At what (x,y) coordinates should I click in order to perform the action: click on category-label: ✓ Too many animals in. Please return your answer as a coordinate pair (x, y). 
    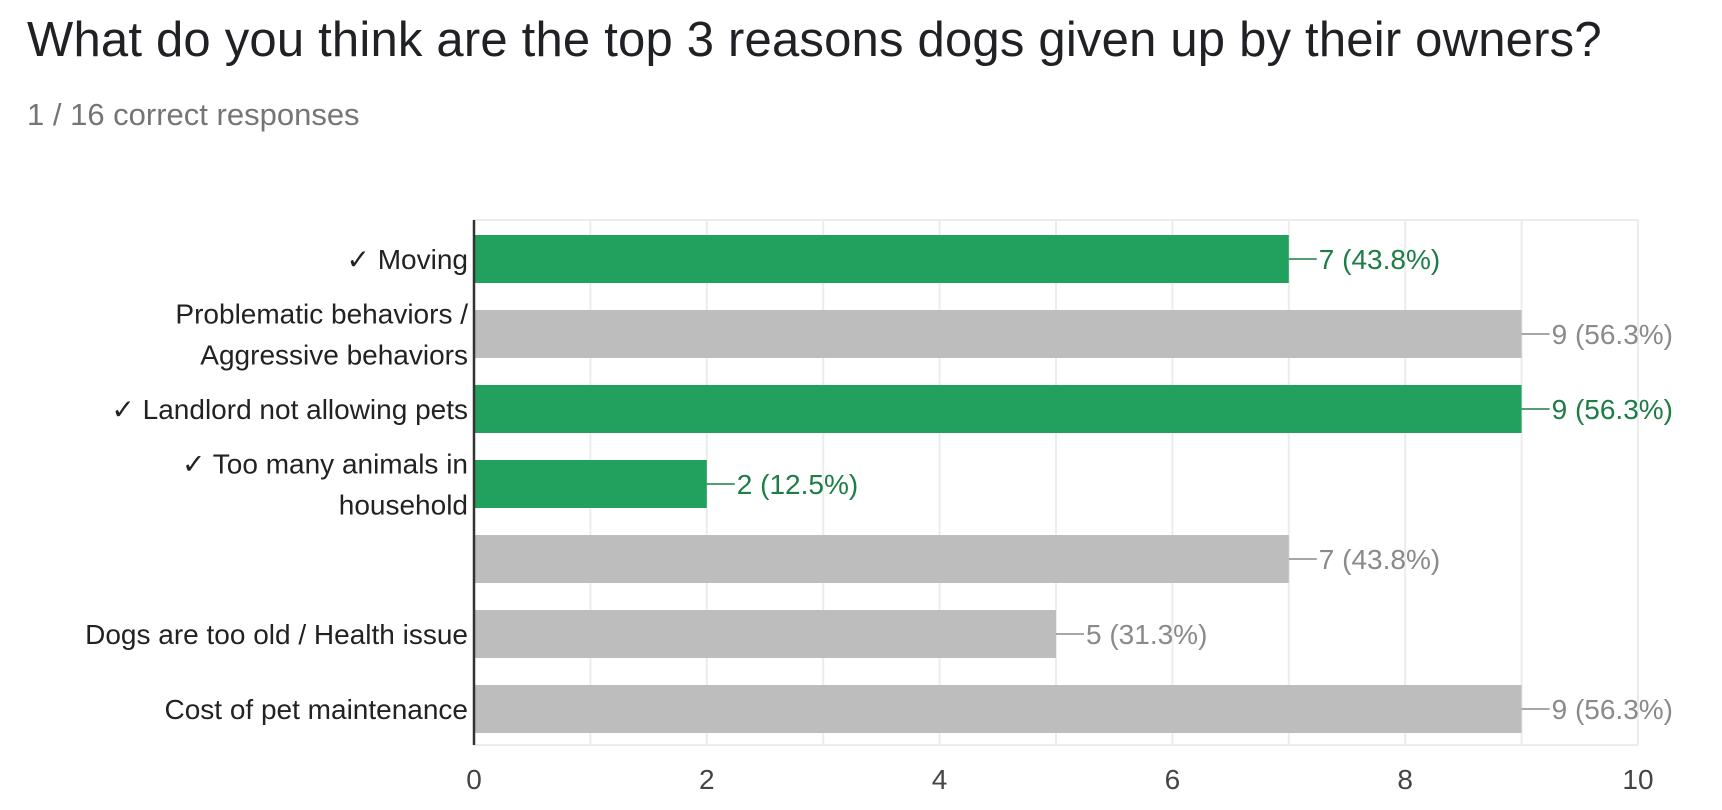
    Looking at the image, I should click on (325, 464).